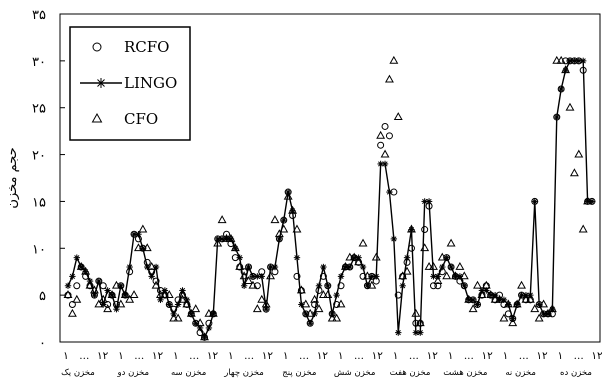 The image size is (602, 383). What do you see at coordinates (39, 249) in the screenshot?
I see `y-tick-label: ۱۰` at bounding box center [39, 249].